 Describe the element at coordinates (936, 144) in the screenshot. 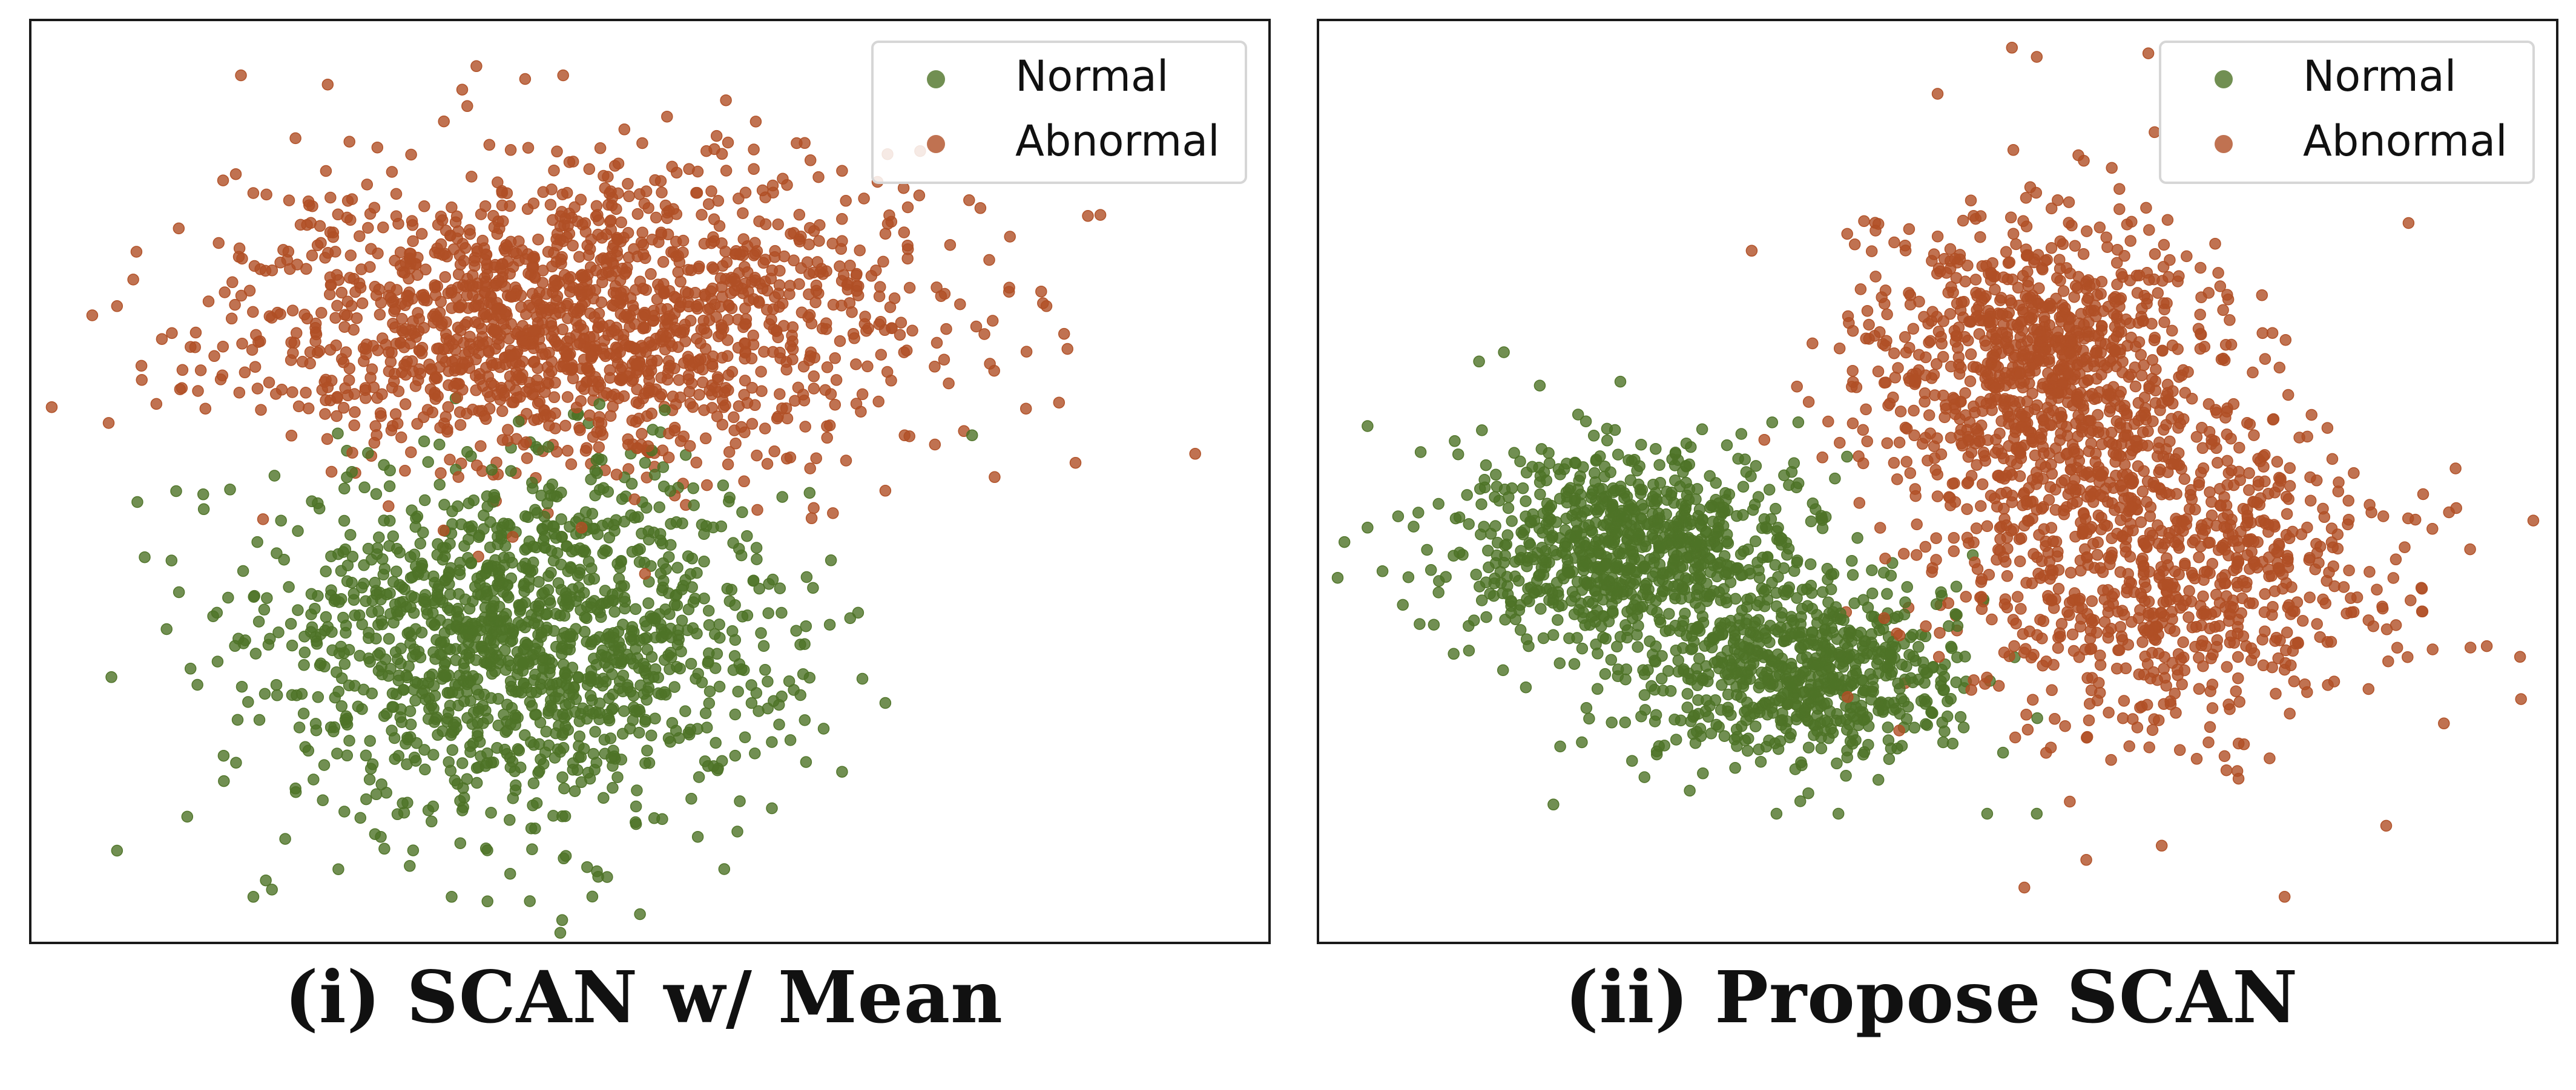

I see `legend-marker-abnormal` at that location.